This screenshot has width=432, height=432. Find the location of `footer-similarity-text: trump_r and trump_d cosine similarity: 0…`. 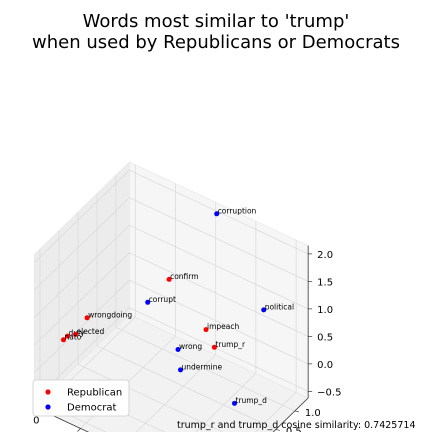

footer-similarity-text: trump_r and trump_d cosine similarity: 0… is located at coordinates (296, 425).